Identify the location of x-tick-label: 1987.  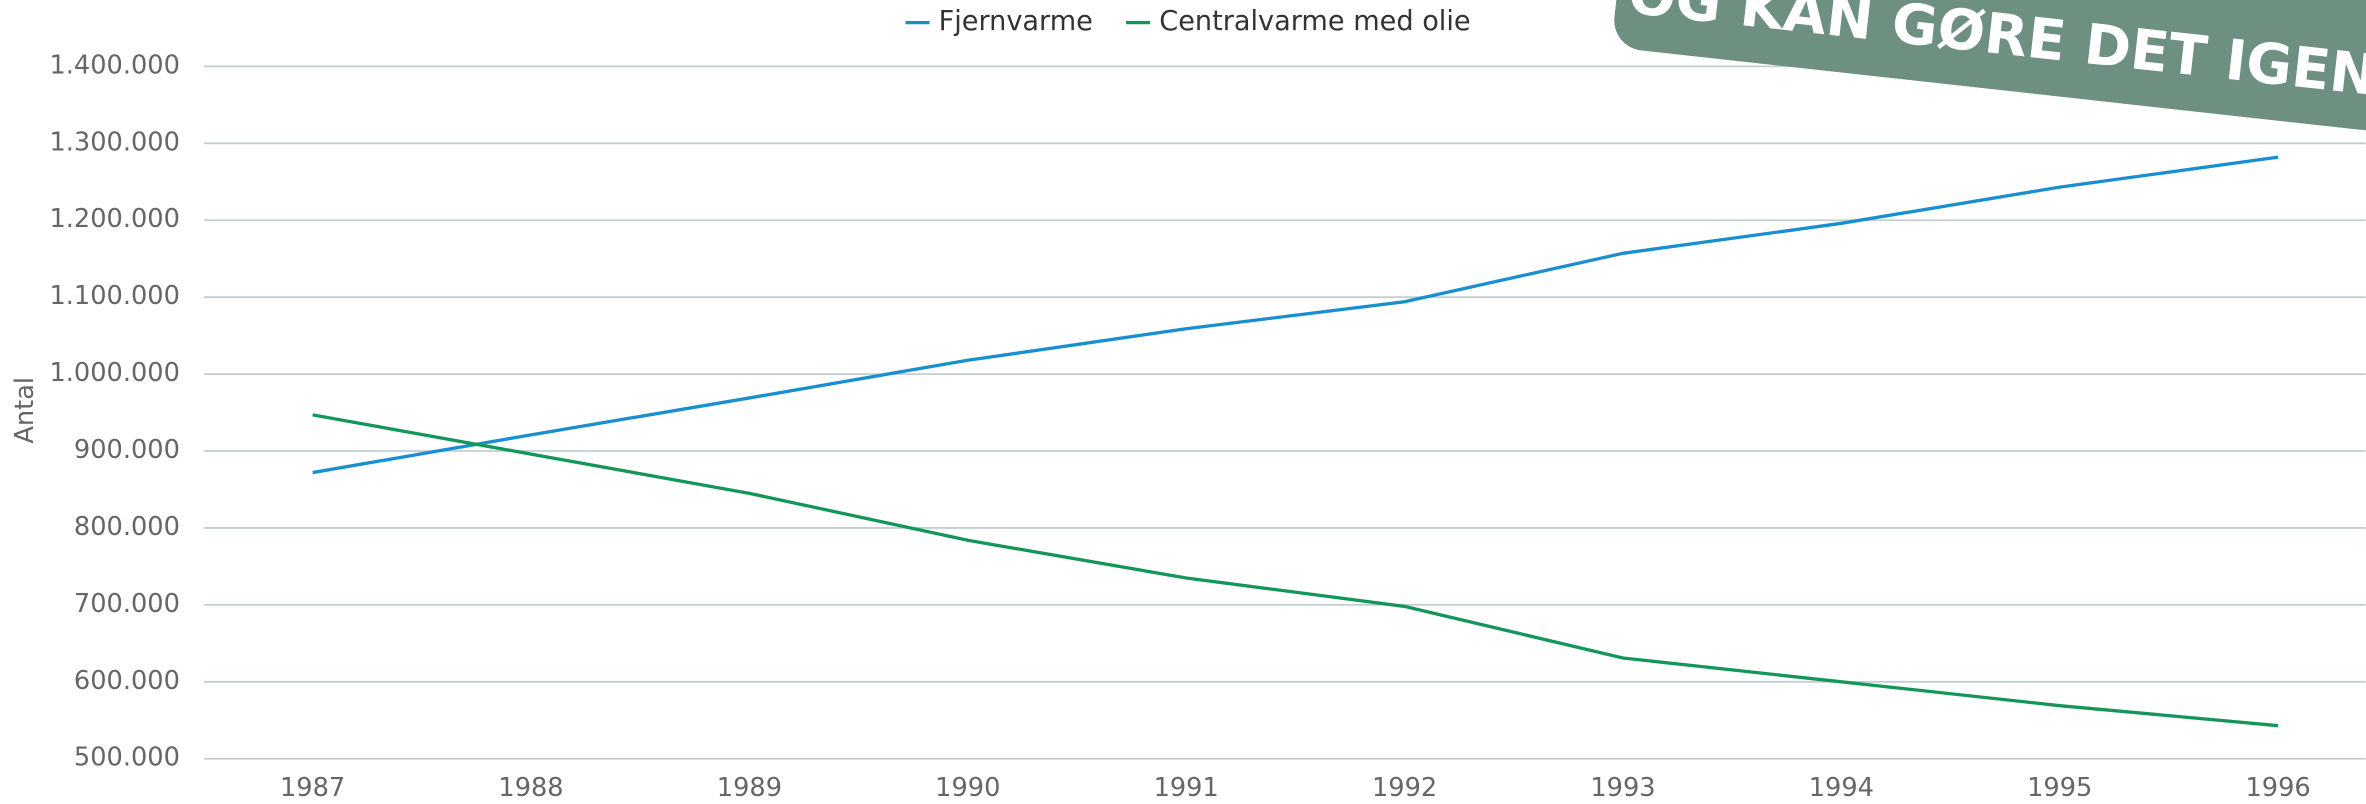
(312, 788).